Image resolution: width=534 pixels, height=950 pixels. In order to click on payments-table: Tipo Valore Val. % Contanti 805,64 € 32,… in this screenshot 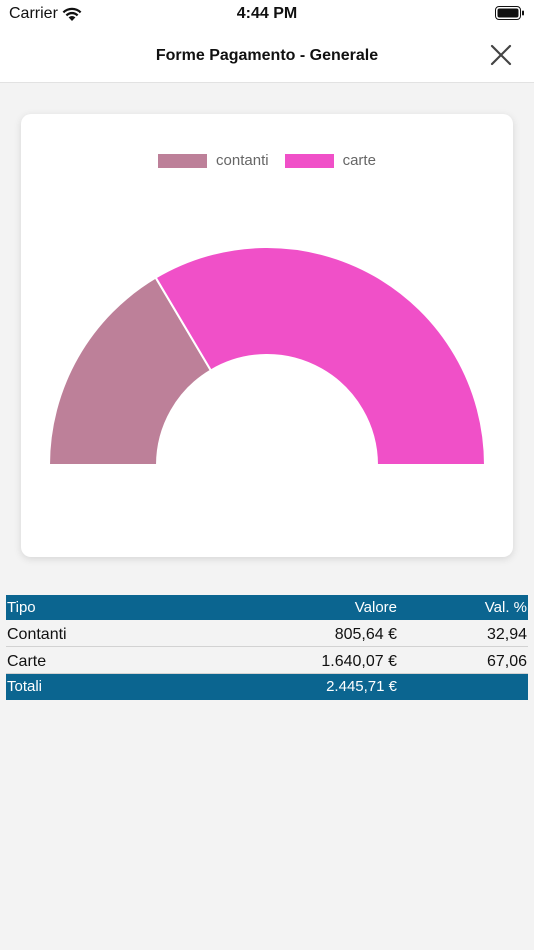, I will do `click(267, 647)`.